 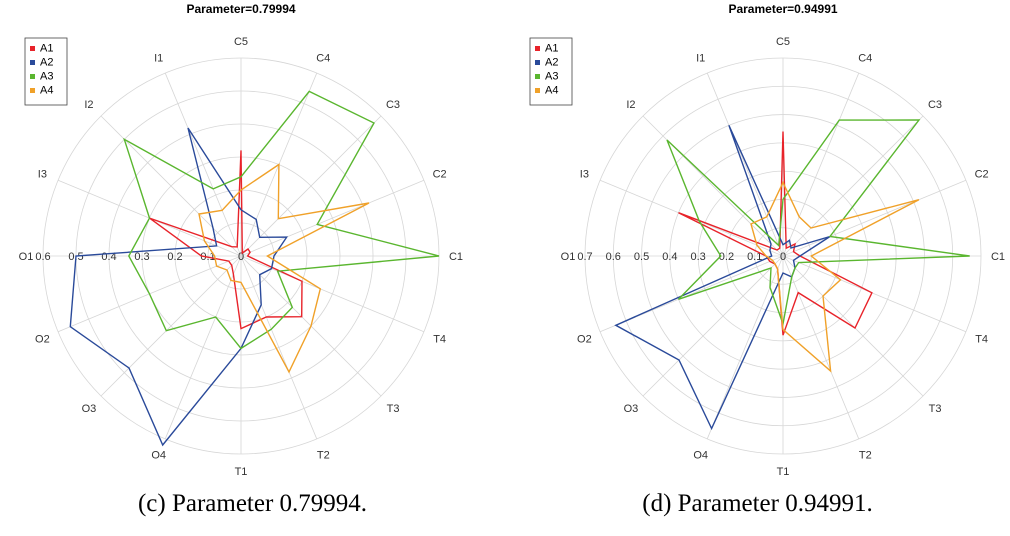 What do you see at coordinates (641, 257) in the screenshot?
I see `radial-tick-label: 0.5` at bounding box center [641, 257].